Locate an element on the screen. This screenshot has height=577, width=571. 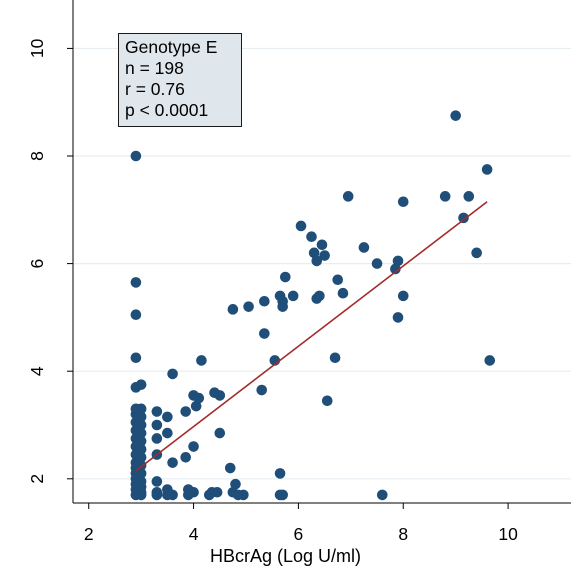
x-axis-label: HBcrAg (Log U/ml) is located at coordinates (285, 556).